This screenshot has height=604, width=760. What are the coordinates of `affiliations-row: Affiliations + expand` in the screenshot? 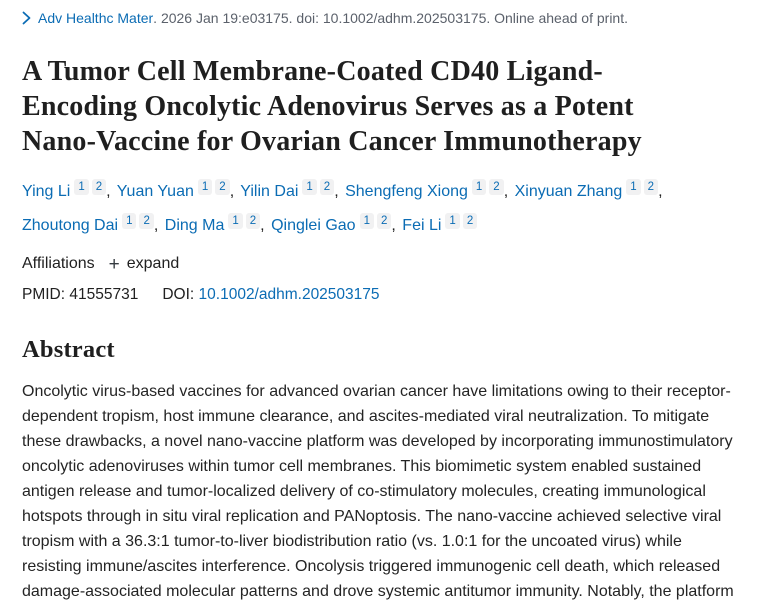 It's located at (379, 264).